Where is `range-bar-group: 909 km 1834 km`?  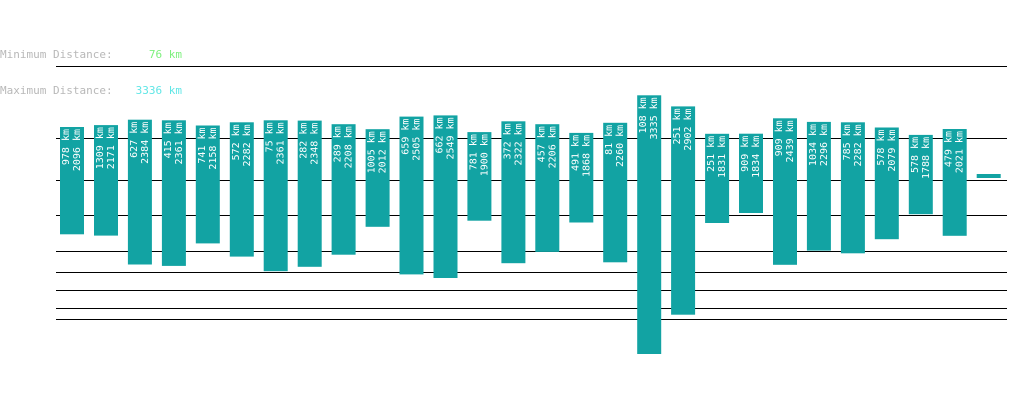
range-bar-group: 909 km 1834 km is located at coordinates (751, 173).